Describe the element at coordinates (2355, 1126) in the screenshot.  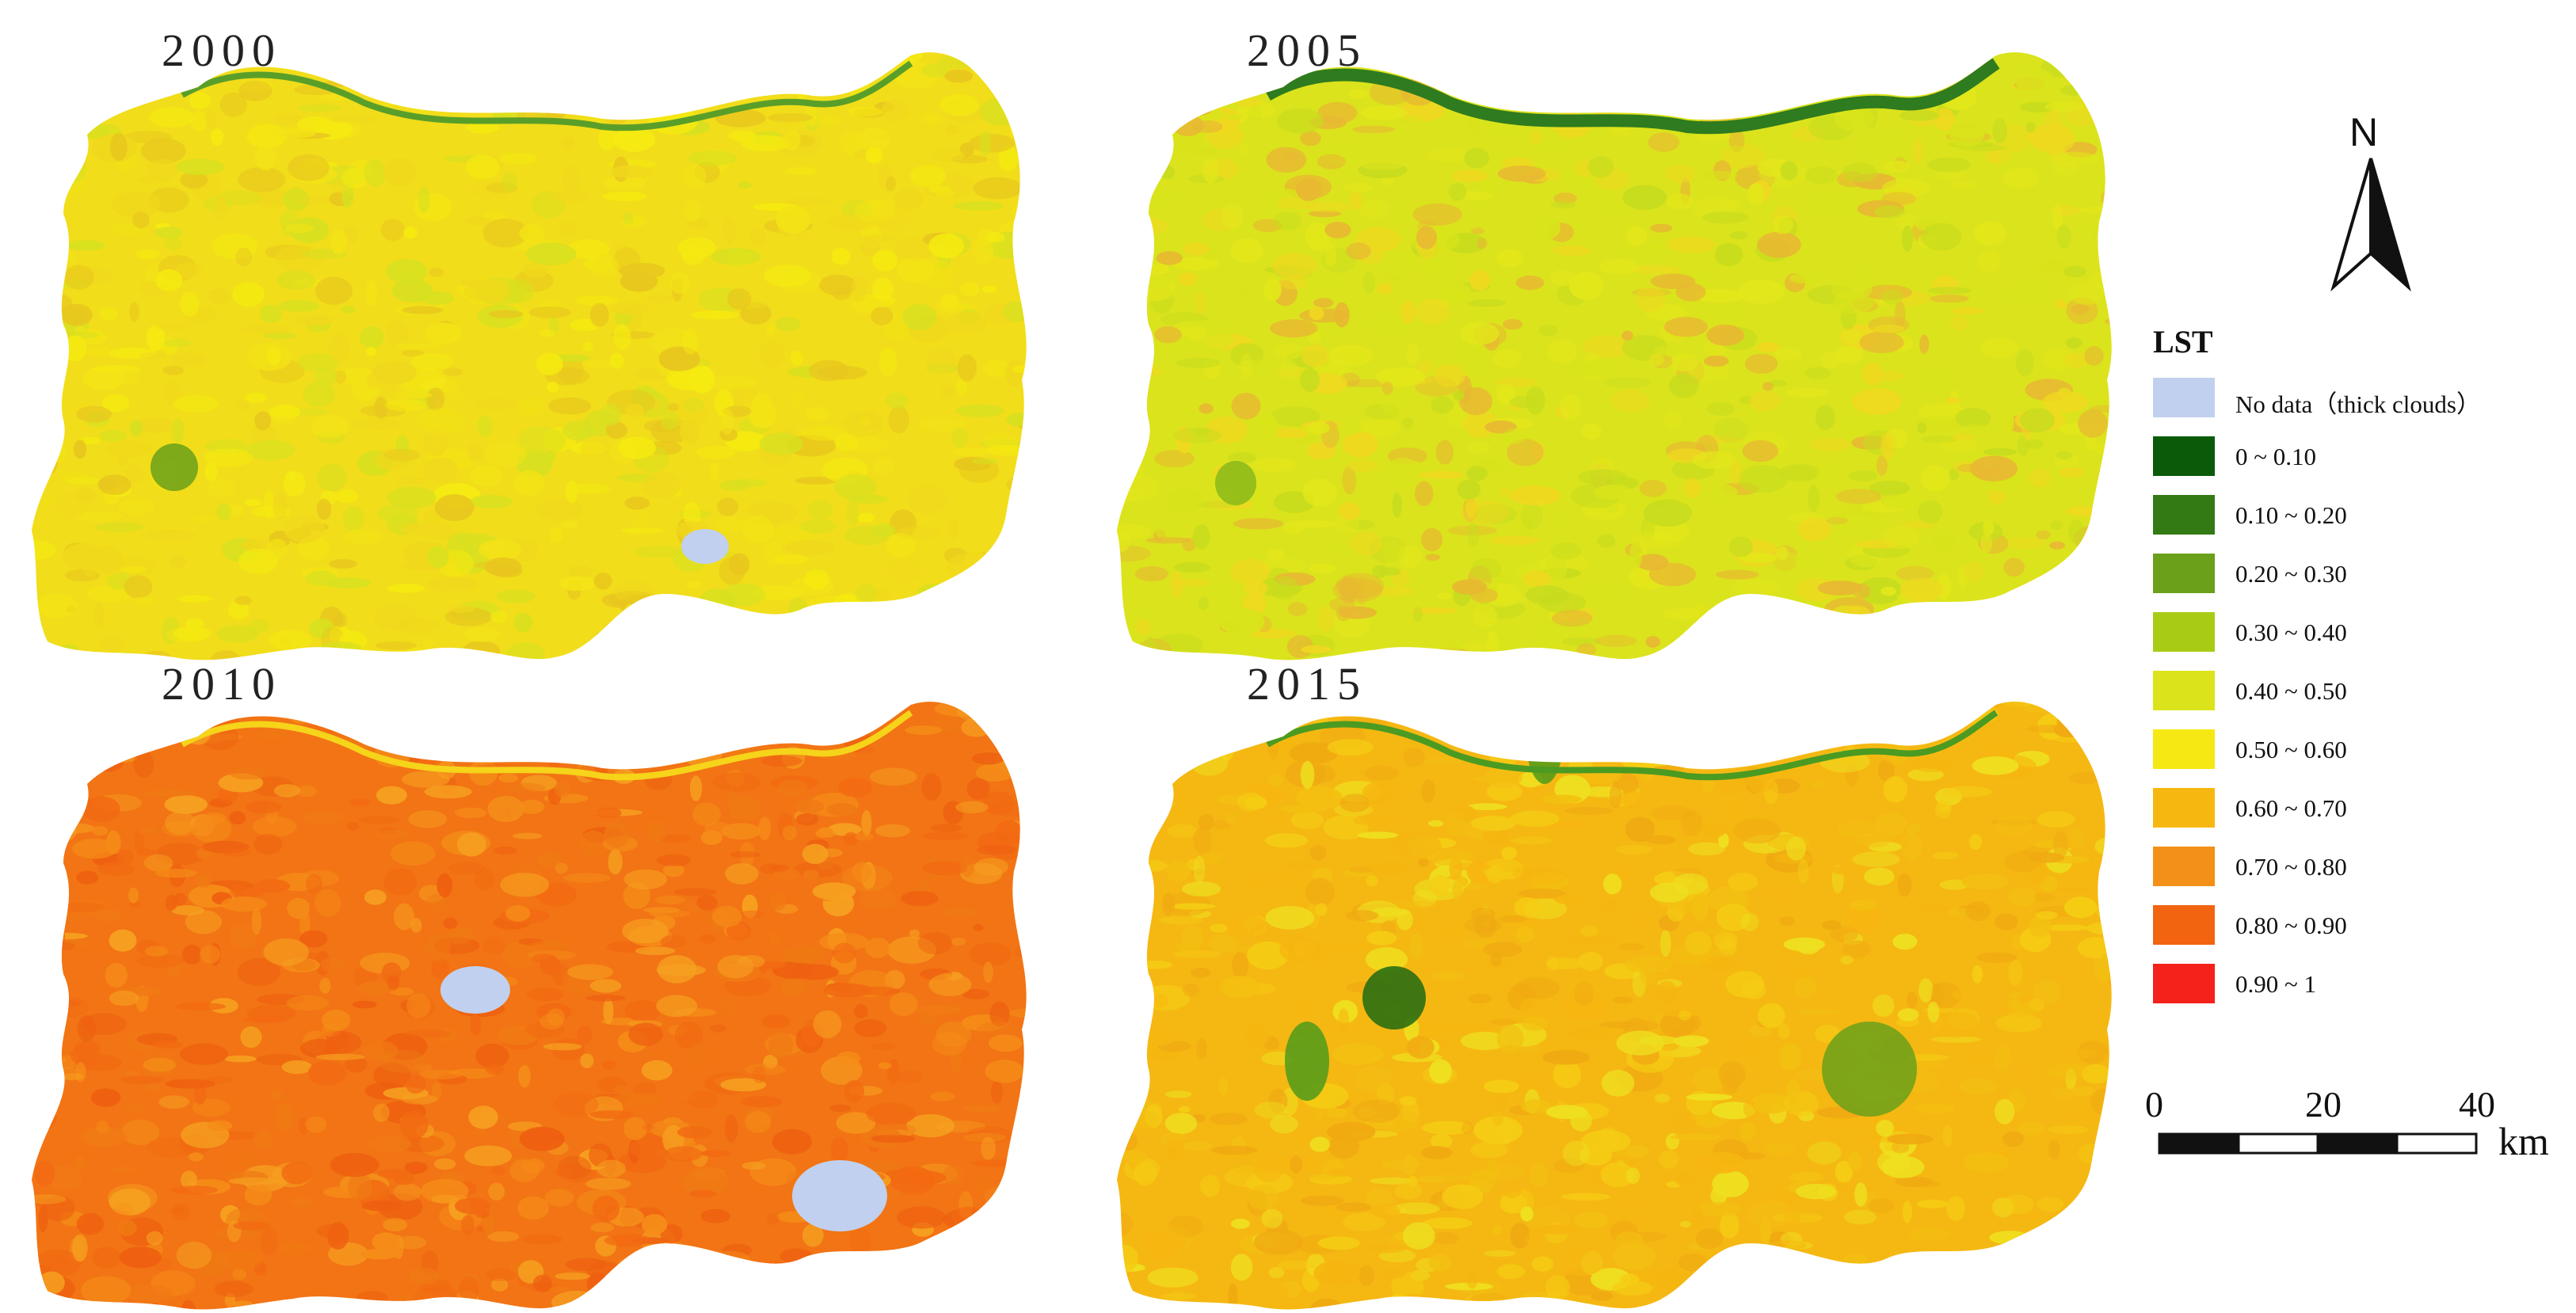
I see `scale-bar: 0 20 40 km` at that location.